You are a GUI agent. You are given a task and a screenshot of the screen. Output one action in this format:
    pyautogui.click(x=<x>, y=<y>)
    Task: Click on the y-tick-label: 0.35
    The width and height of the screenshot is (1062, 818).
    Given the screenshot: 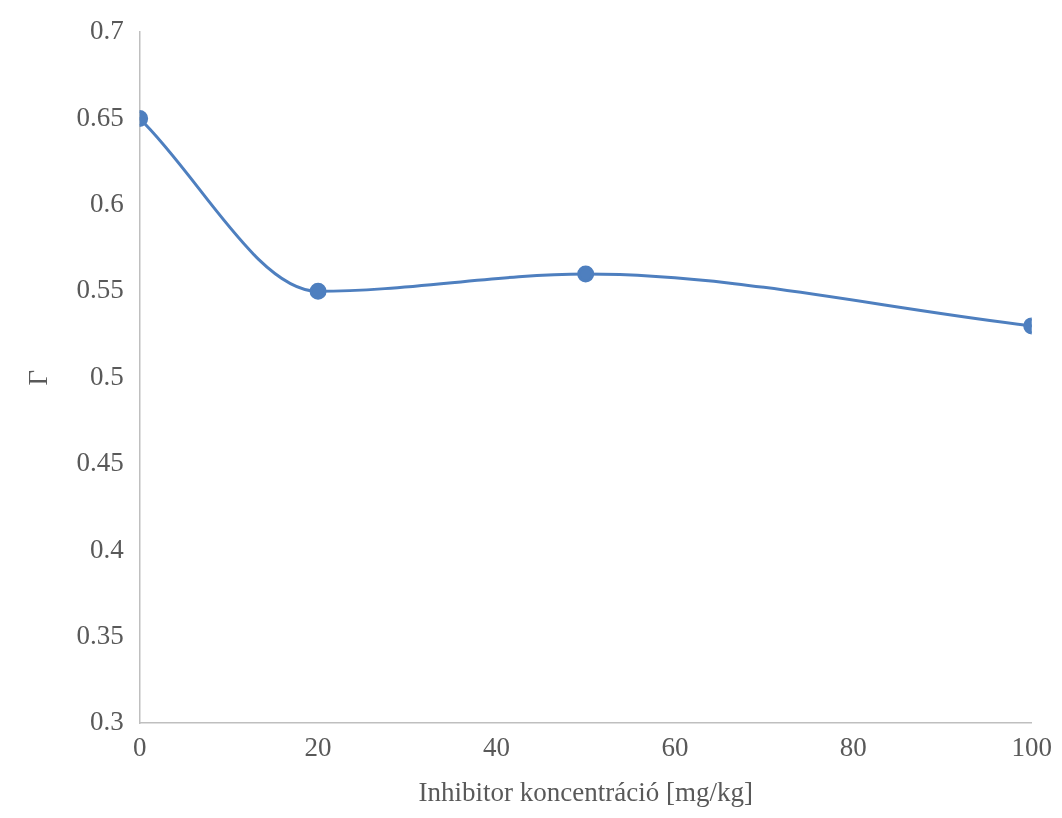 What is the action you would take?
    pyautogui.click(x=100, y=634)
    